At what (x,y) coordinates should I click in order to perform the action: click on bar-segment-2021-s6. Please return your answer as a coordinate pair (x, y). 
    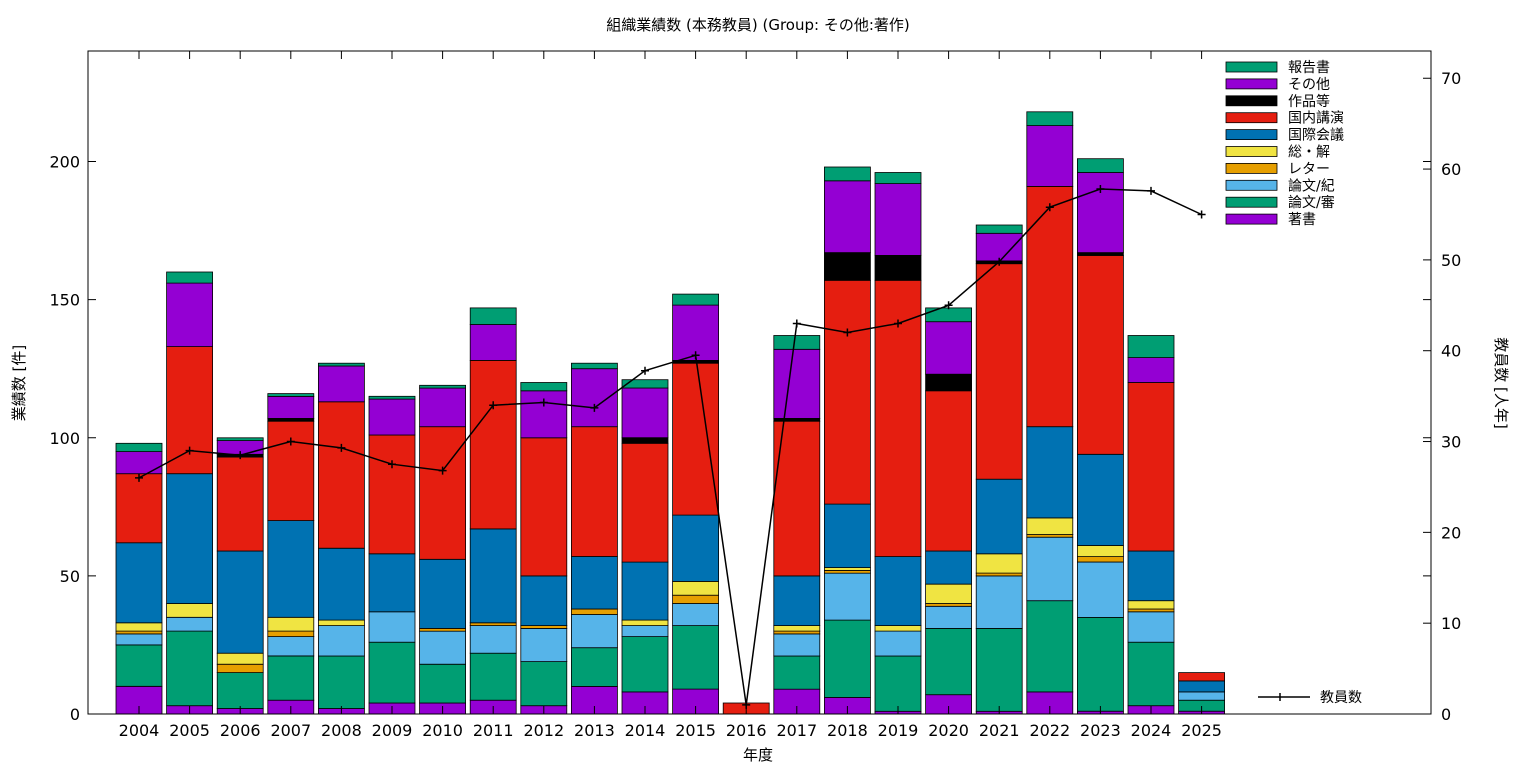
    Looking at the image, I should click on (999, 371).